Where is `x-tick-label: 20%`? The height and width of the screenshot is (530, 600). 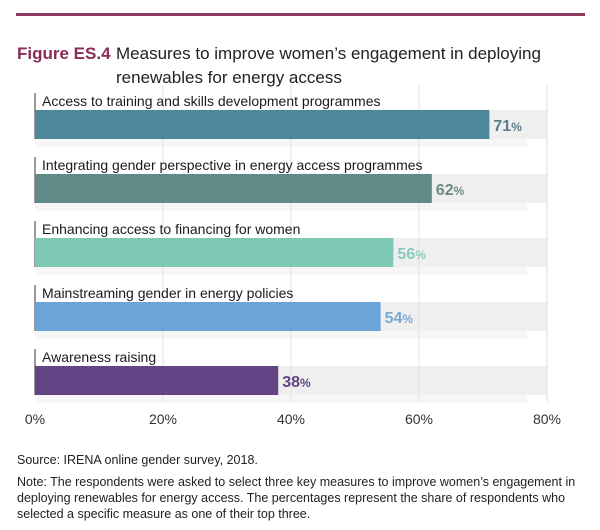 x-tick-label: 20% is located at coordinates (163, 419).